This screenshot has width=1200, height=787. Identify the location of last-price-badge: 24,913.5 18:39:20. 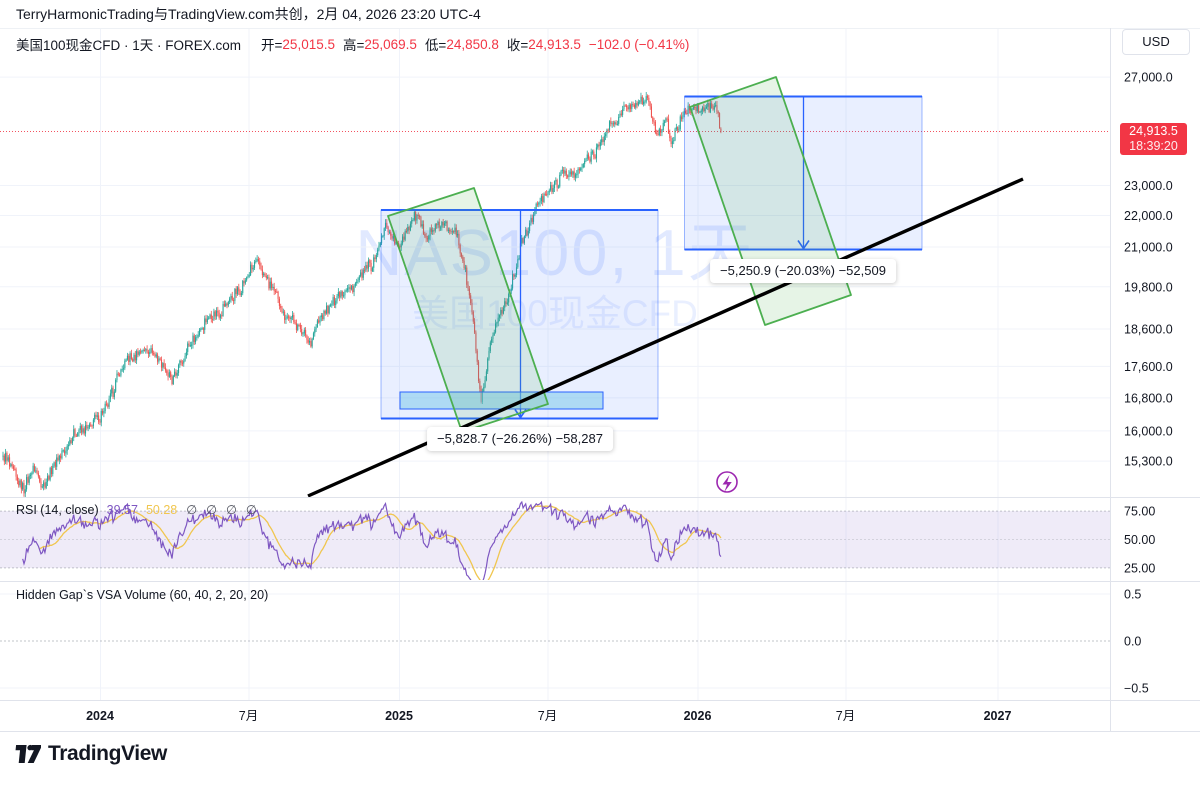
(1153, 139).